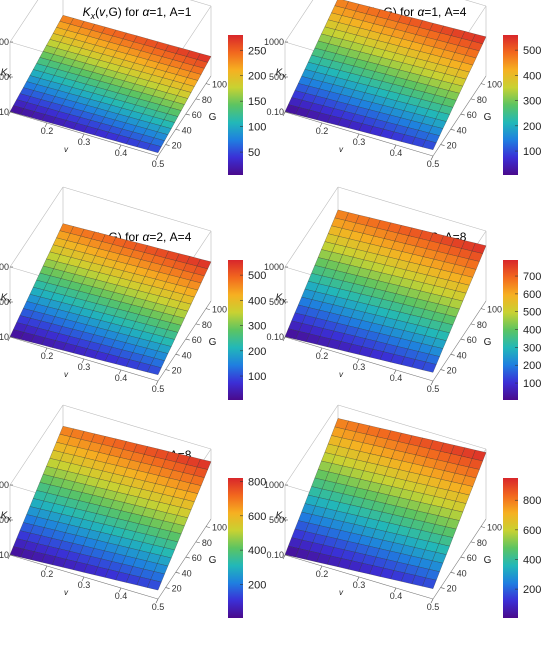 The image size is (550, 653). I want to click on colorbar-tick-label: 150, so click(257, 102).